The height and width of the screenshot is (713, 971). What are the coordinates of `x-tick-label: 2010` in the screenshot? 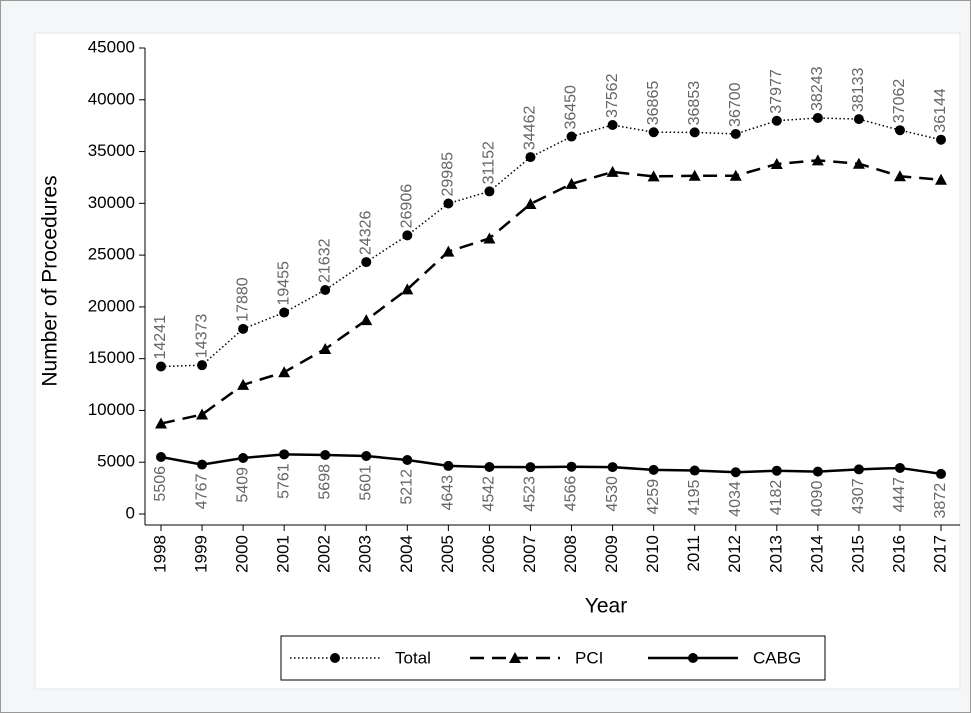 It's located at (652, 554).